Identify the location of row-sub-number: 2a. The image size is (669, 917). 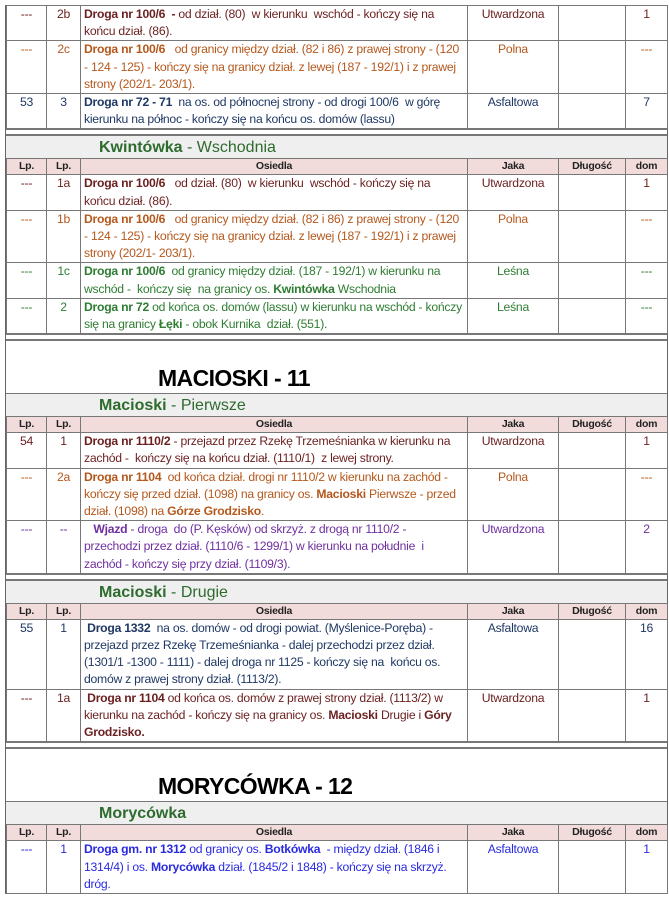
(63, 494).